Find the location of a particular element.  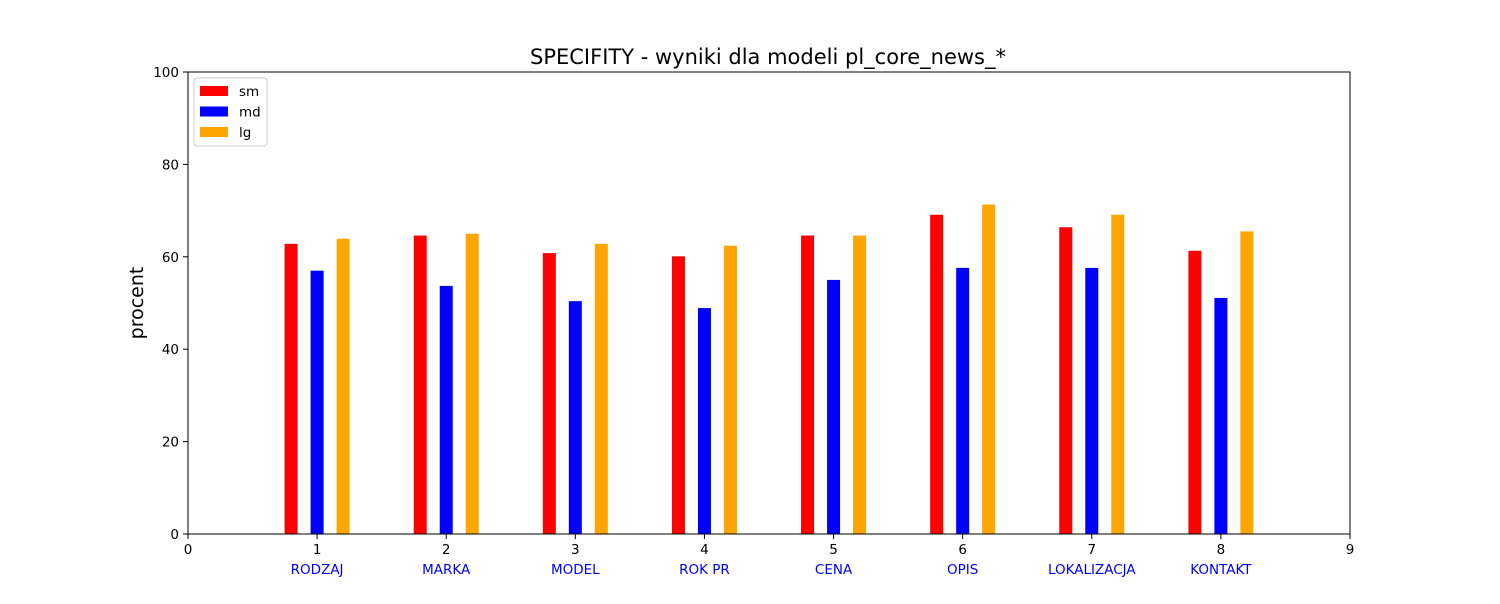

legend-label-md: md is located at coordinates (250, 113).